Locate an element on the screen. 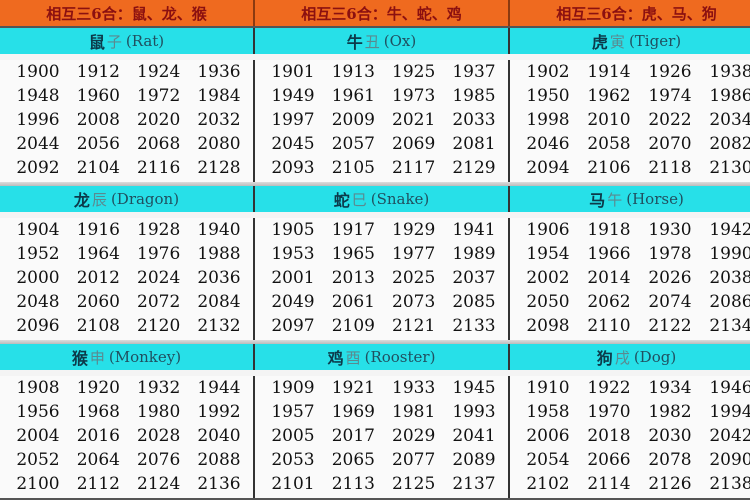 The width and height of the screenshot is (750, 500). year-cell: 1953 is located at coordinates (293, 254).